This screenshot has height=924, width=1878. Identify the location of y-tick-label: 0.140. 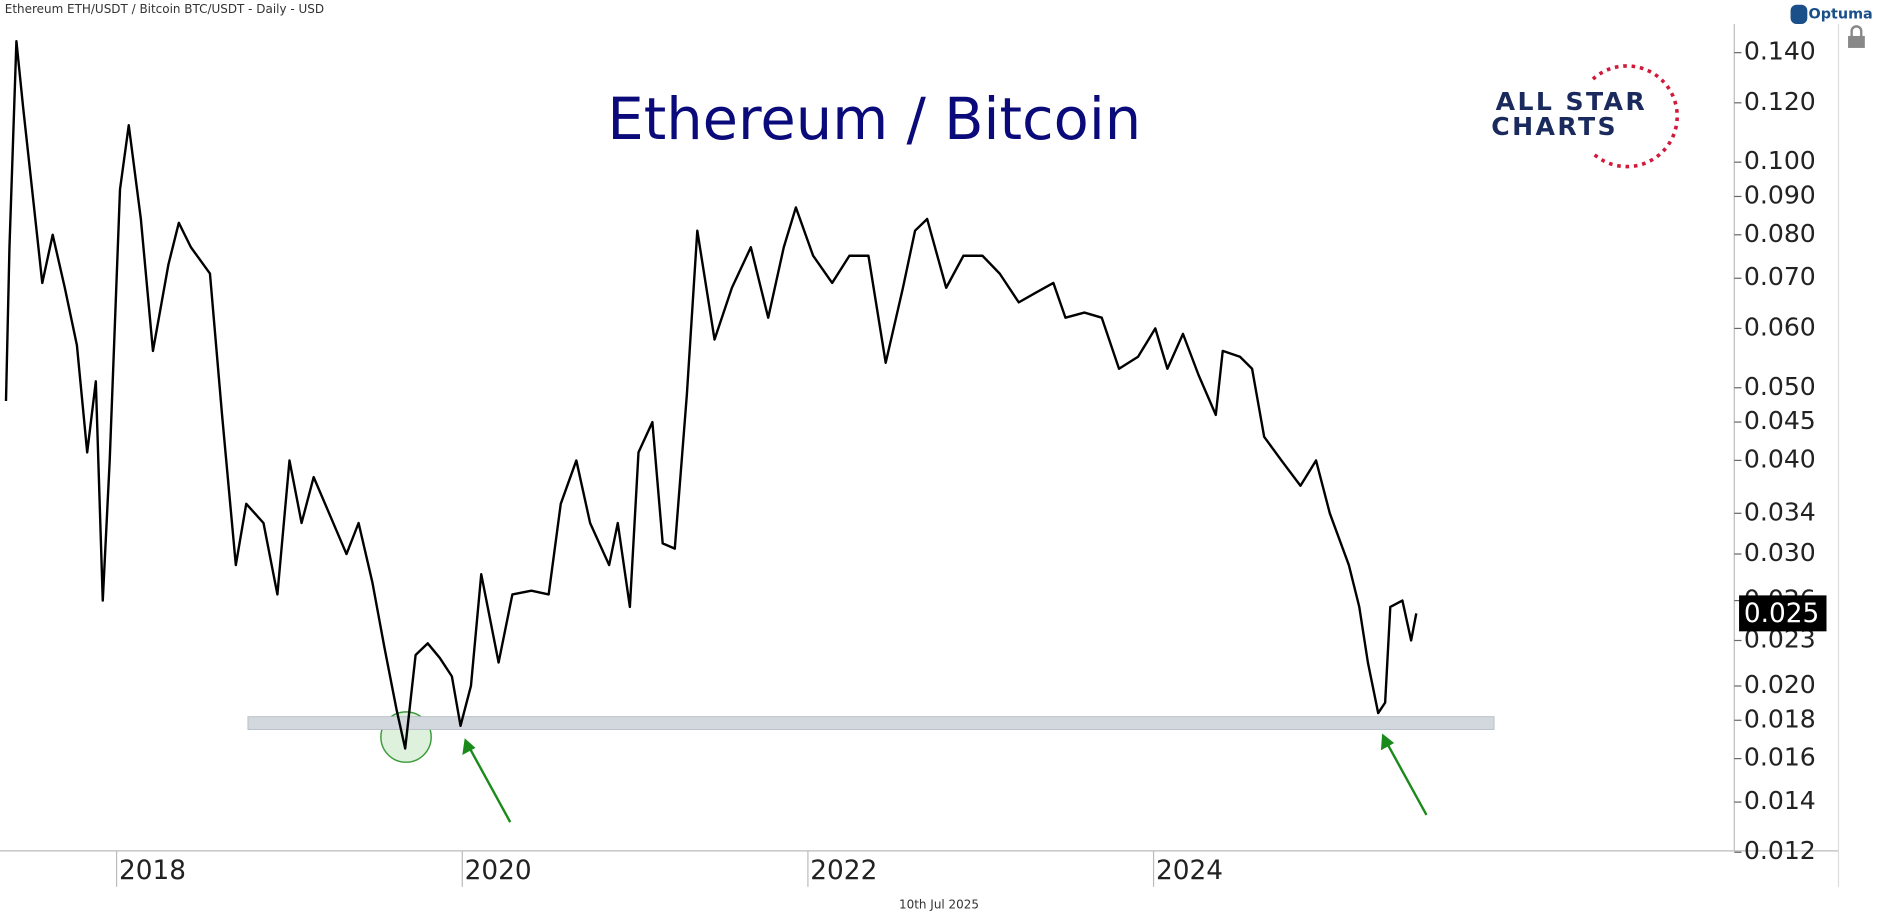
(1780, 51).